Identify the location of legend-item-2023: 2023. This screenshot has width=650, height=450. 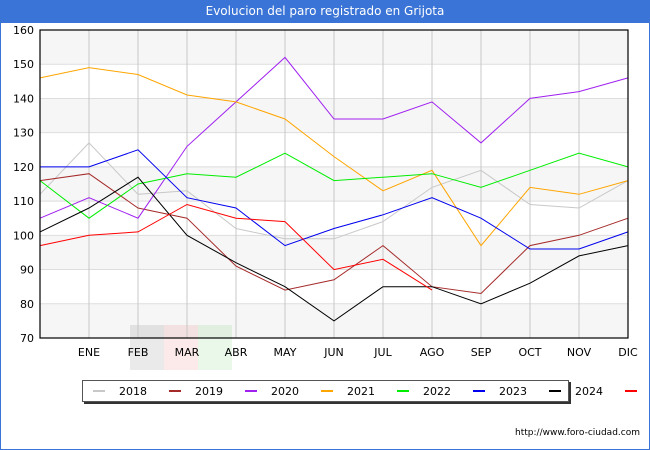
(506, 391).